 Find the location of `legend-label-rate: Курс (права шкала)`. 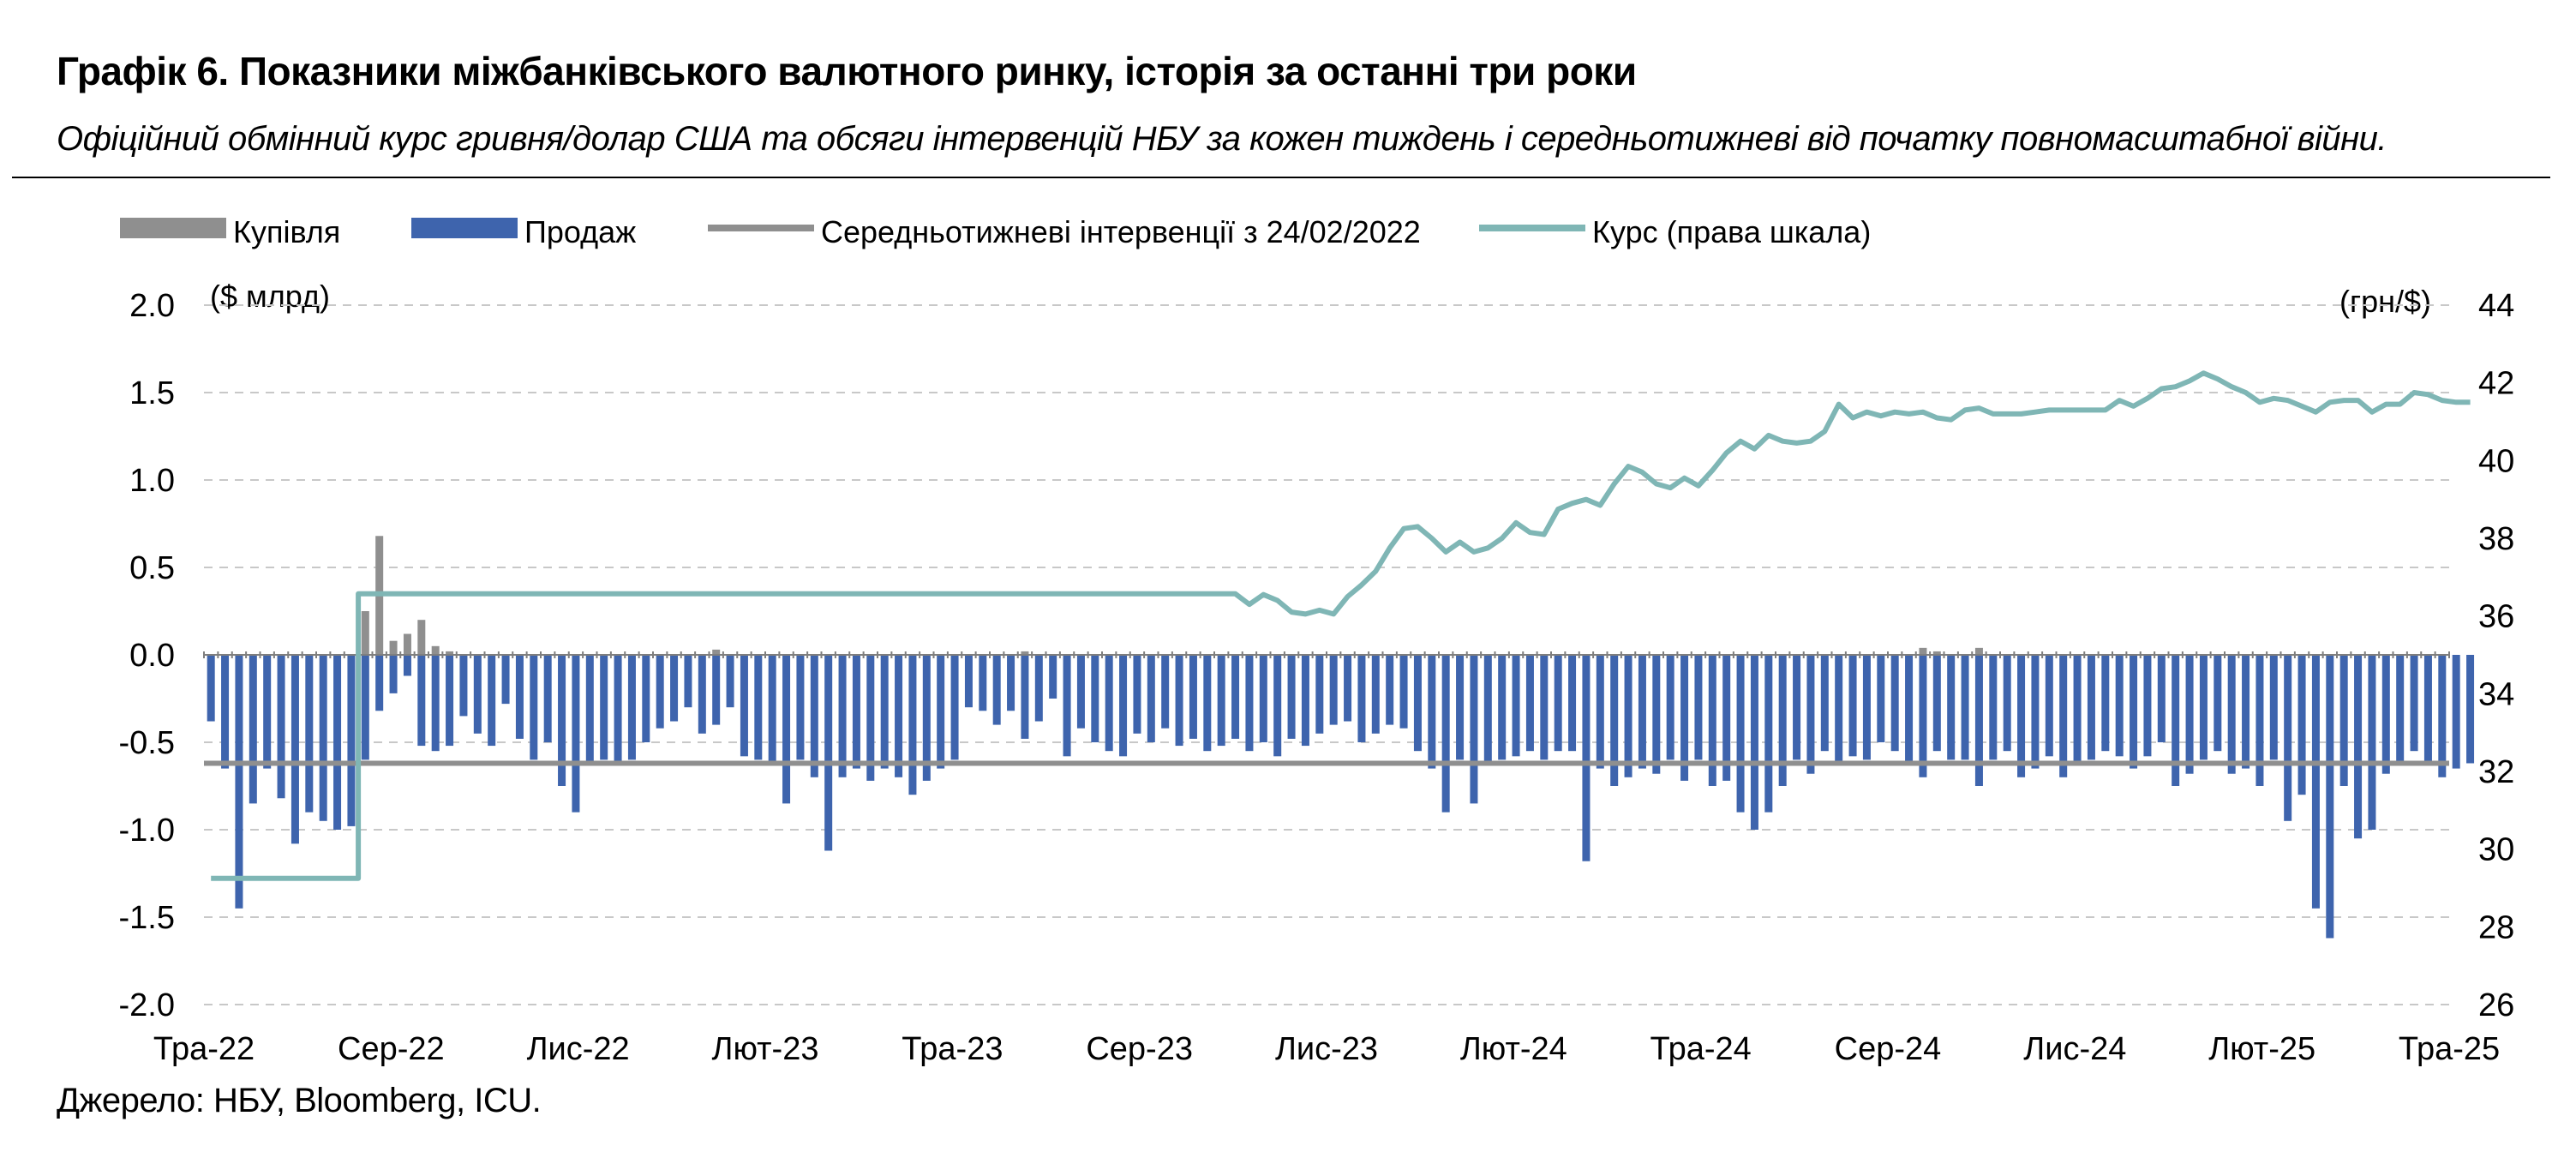

legend-label-rate: Курс (права шкала) is located at coordinates (1731, 232).